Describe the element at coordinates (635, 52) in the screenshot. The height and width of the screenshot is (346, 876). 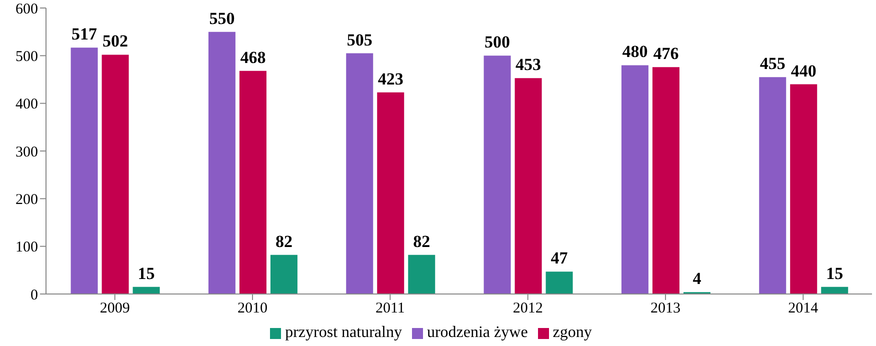
I see `data-label: 480` at that location.